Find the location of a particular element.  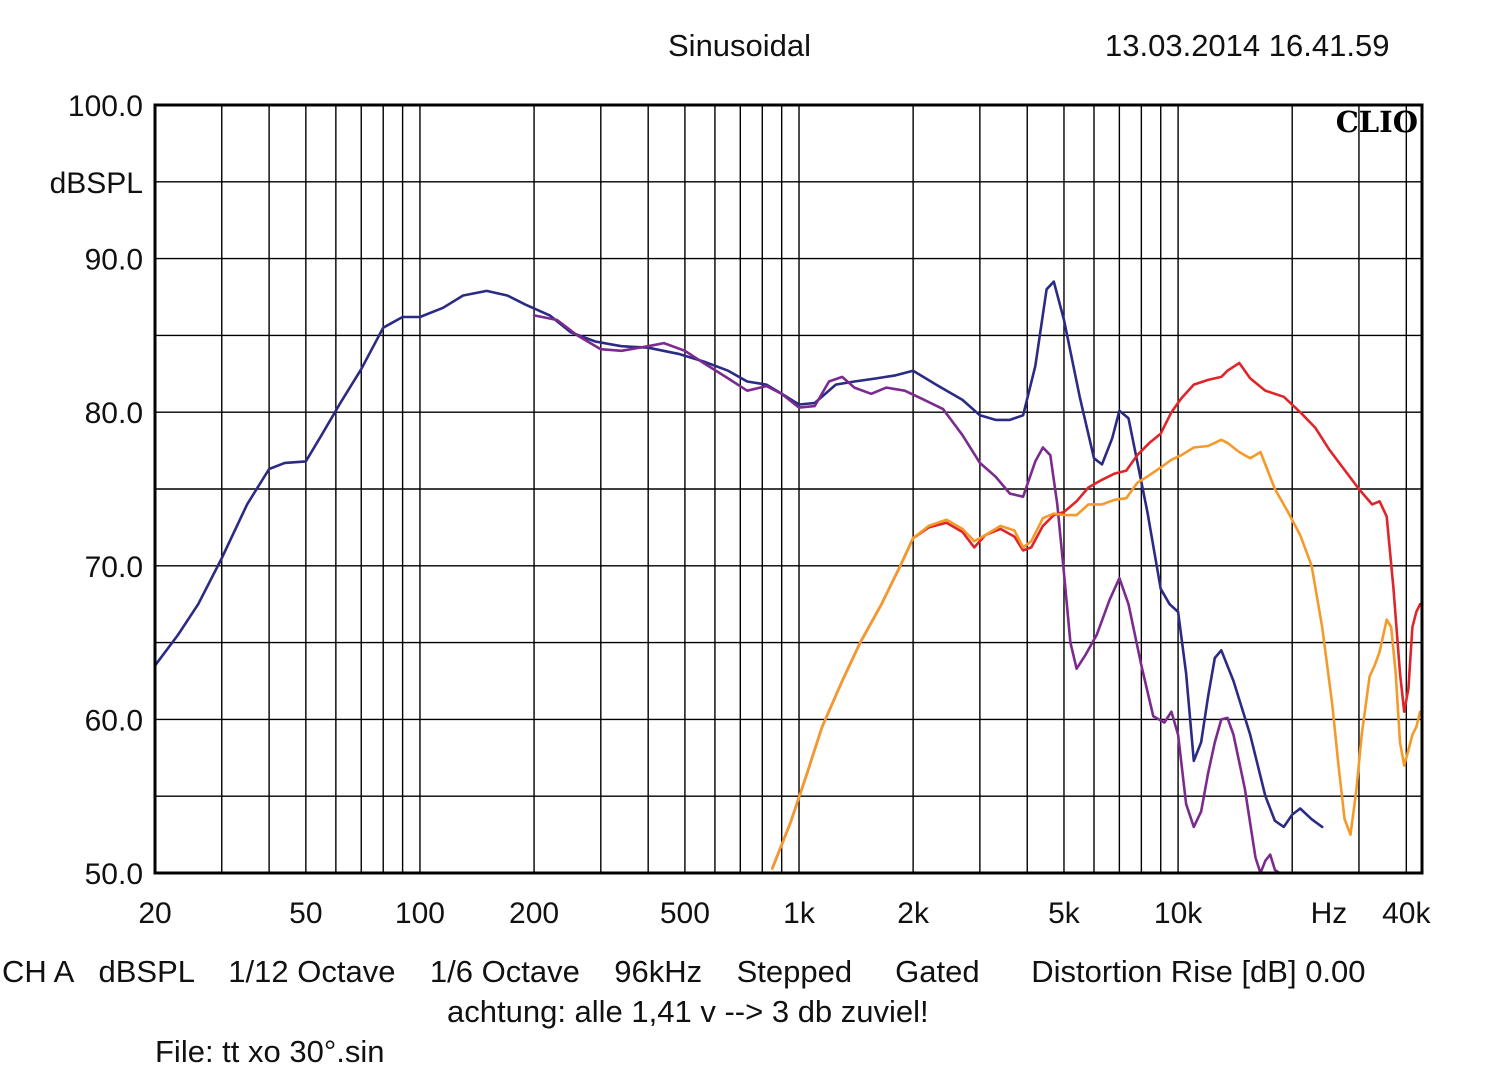

x-tick-label: 200 is located at coordinates (534, 913).